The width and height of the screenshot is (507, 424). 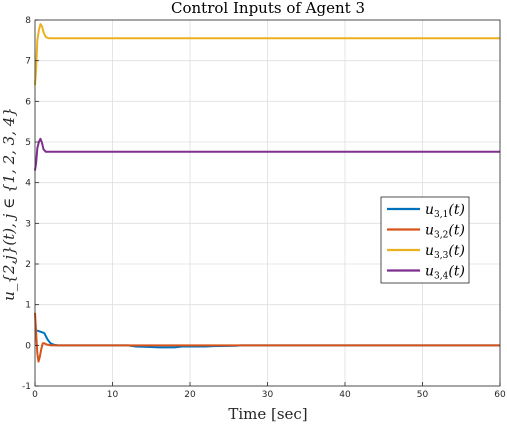 I want to click on y-tick-label: 3, so click(x=28, y=224).